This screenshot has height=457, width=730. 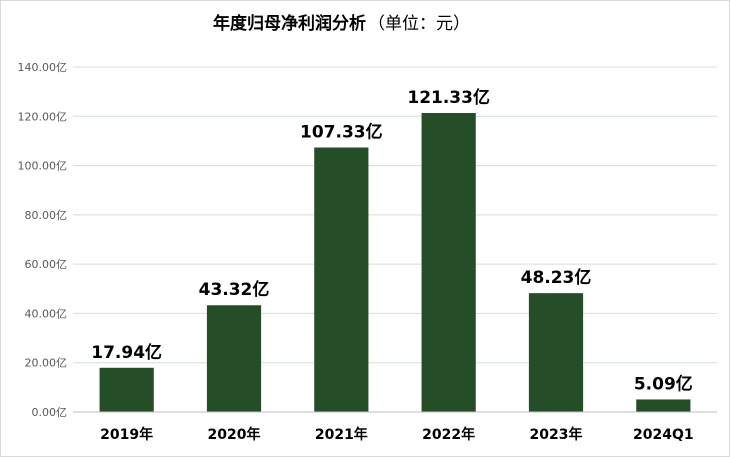 What do you see at coordinates (396, 434) in the screenshot?
I see `x-axis-tick-labels: 2019年 2020年 2021年 2022年 2023年 2024Q1` at bounding box center [396, 434].